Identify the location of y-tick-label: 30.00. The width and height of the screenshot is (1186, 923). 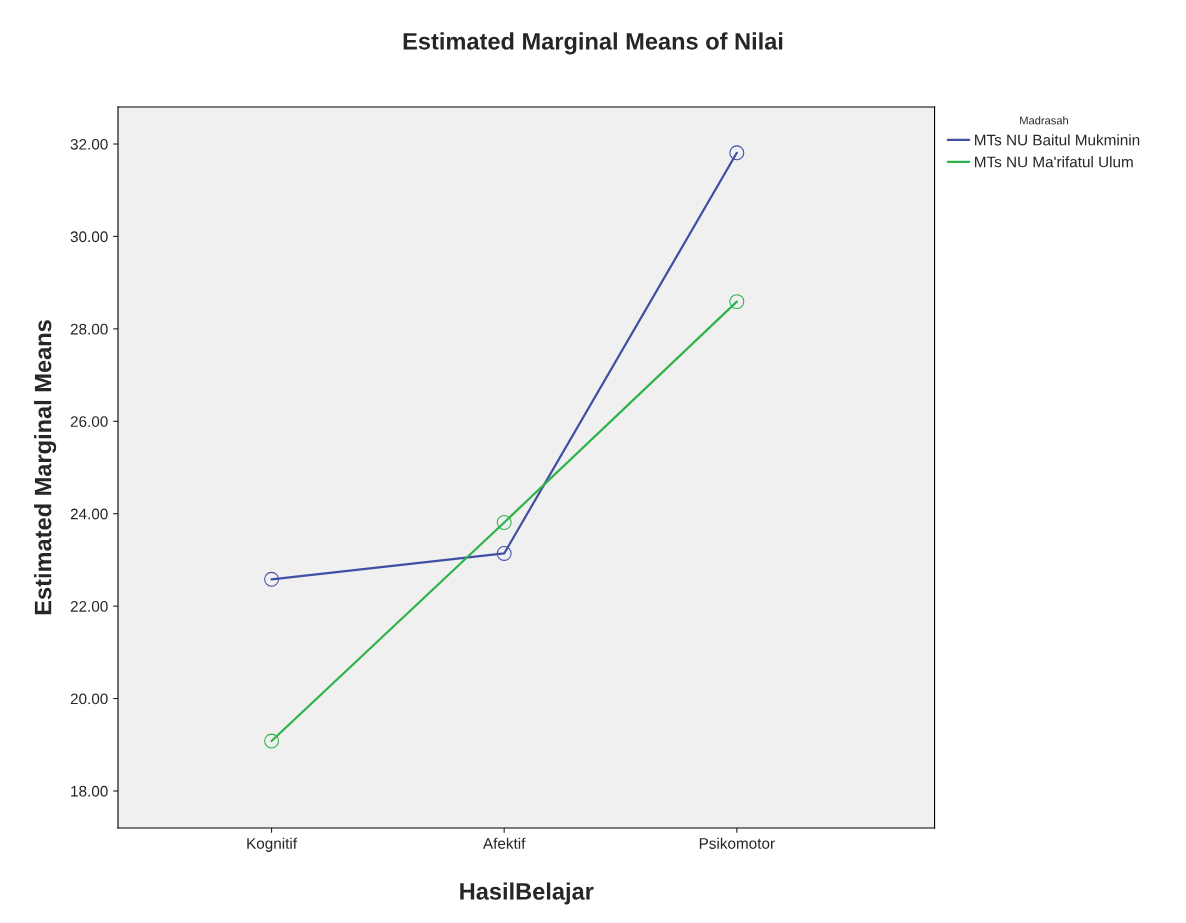
(89, 237).